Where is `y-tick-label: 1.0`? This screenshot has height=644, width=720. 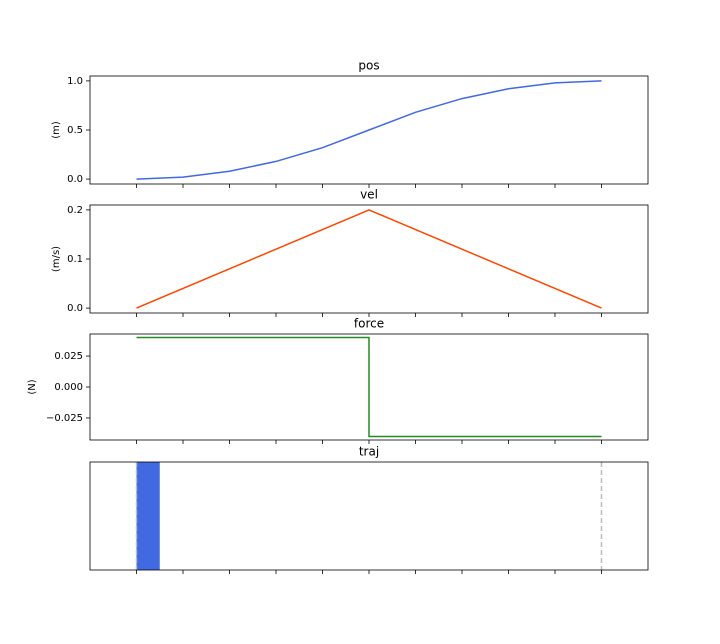 y-tick-label: 1.0 is located at coordinates (75, 81).